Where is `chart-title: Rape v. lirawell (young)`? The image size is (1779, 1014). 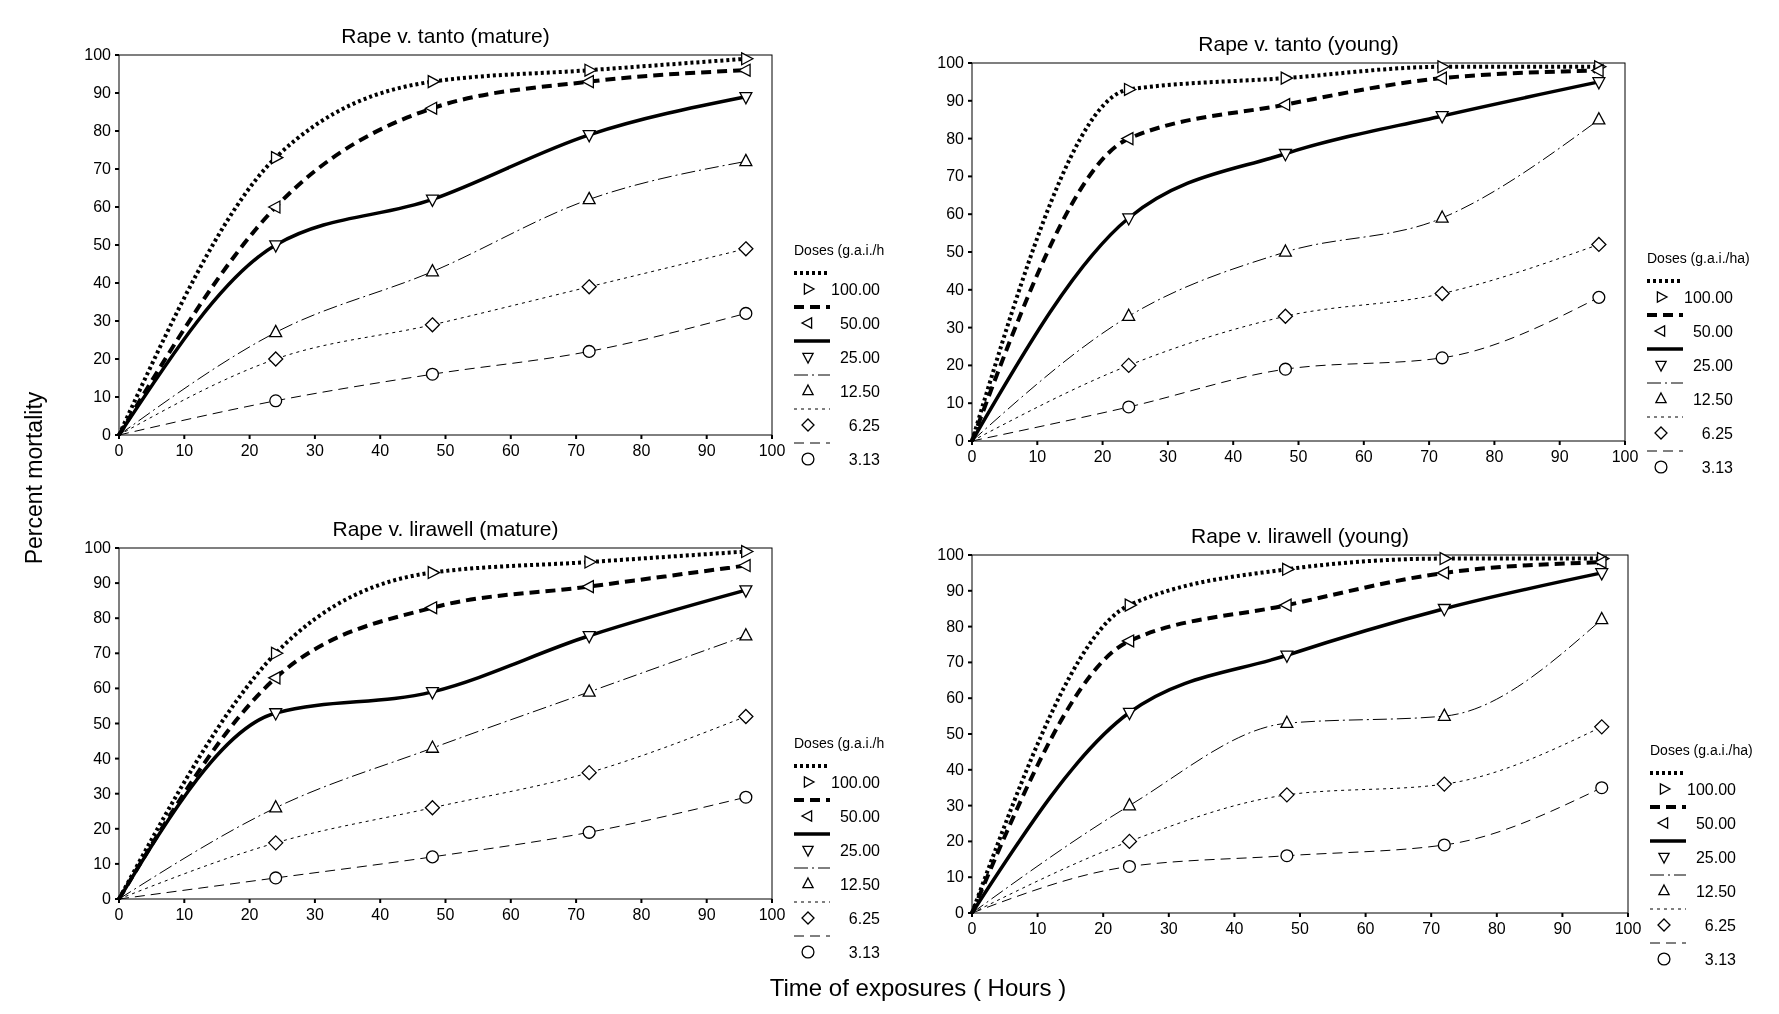 chart-title: Rape v. lirawell (young) is located at coordinates (1300, 535).